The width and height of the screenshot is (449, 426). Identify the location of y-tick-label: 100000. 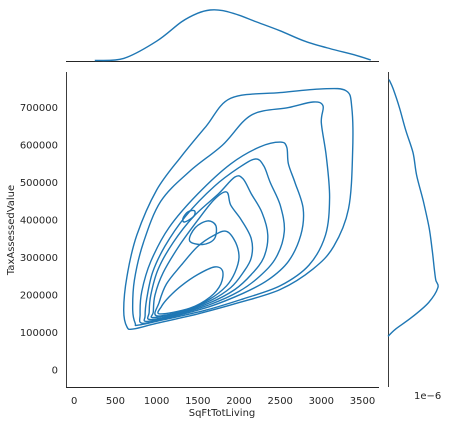
(39, 333).